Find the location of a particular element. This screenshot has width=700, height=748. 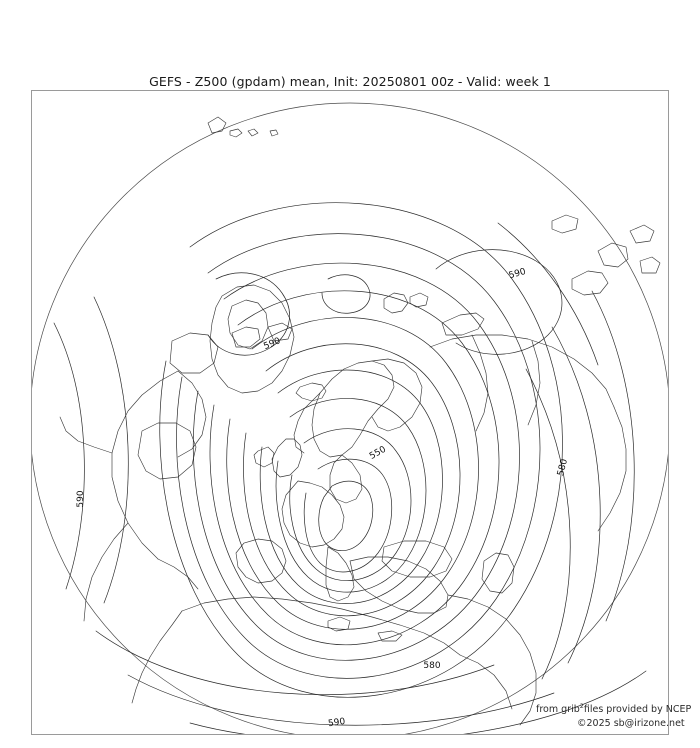

contour-label-590-southwest: 590 is located at coordinates (337, 723).